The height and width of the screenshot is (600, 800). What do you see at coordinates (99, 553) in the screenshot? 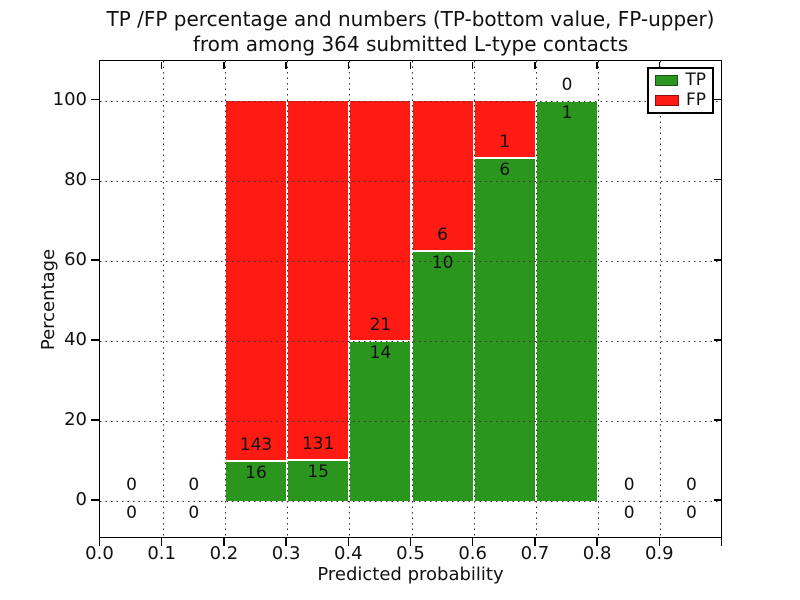
I see `x-tick-label: 0.0` at bounding box center [99, 553].